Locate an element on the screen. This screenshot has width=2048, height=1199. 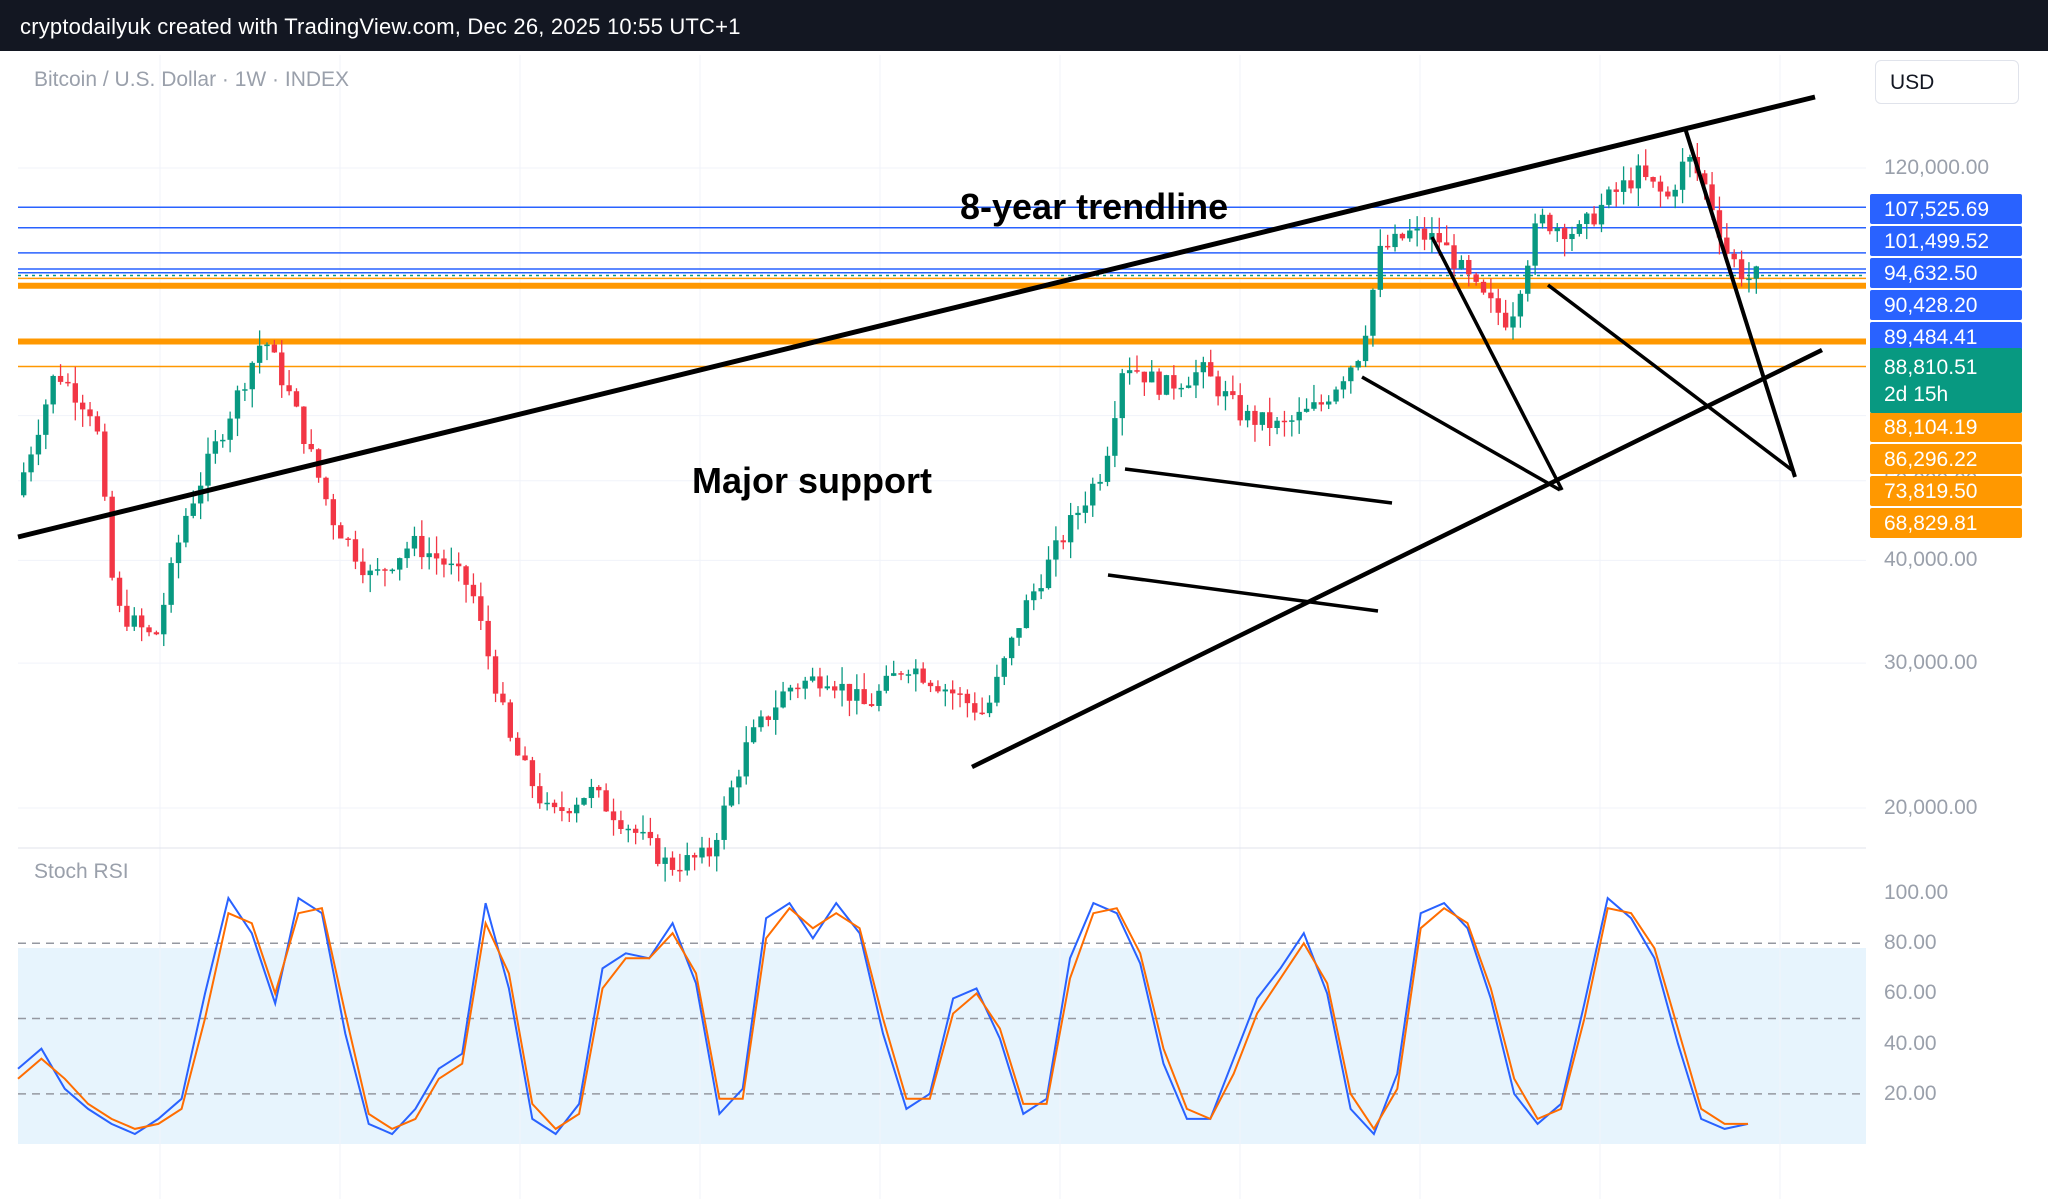
stoch-axis-tick: 60.00 is located at coordinates (1910, 993).